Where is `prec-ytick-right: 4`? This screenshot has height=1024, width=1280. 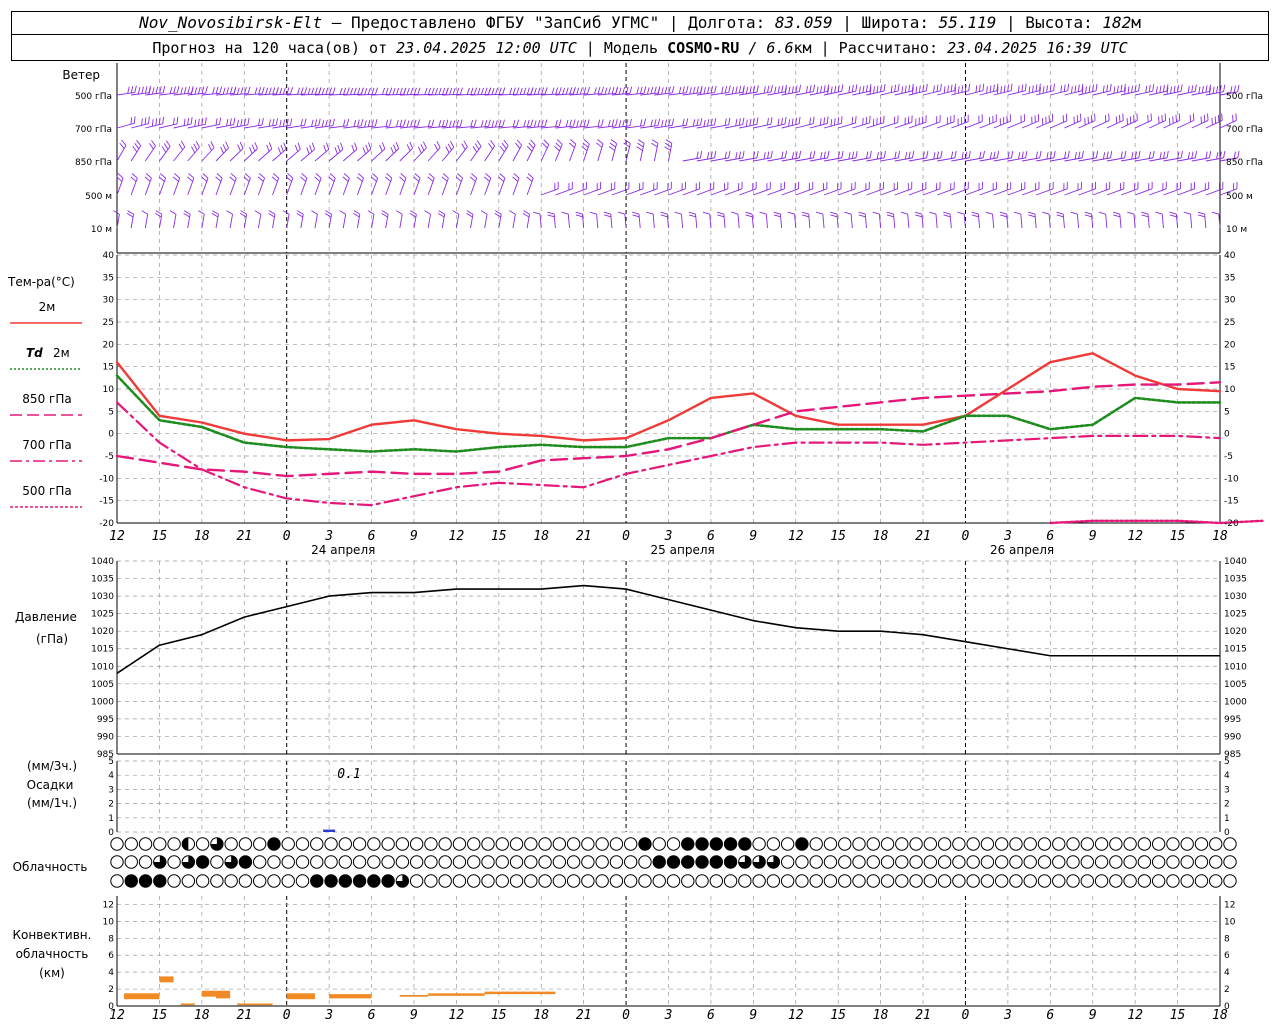 prec-ytick-right: 4 is located at coordinates (1227, 776).